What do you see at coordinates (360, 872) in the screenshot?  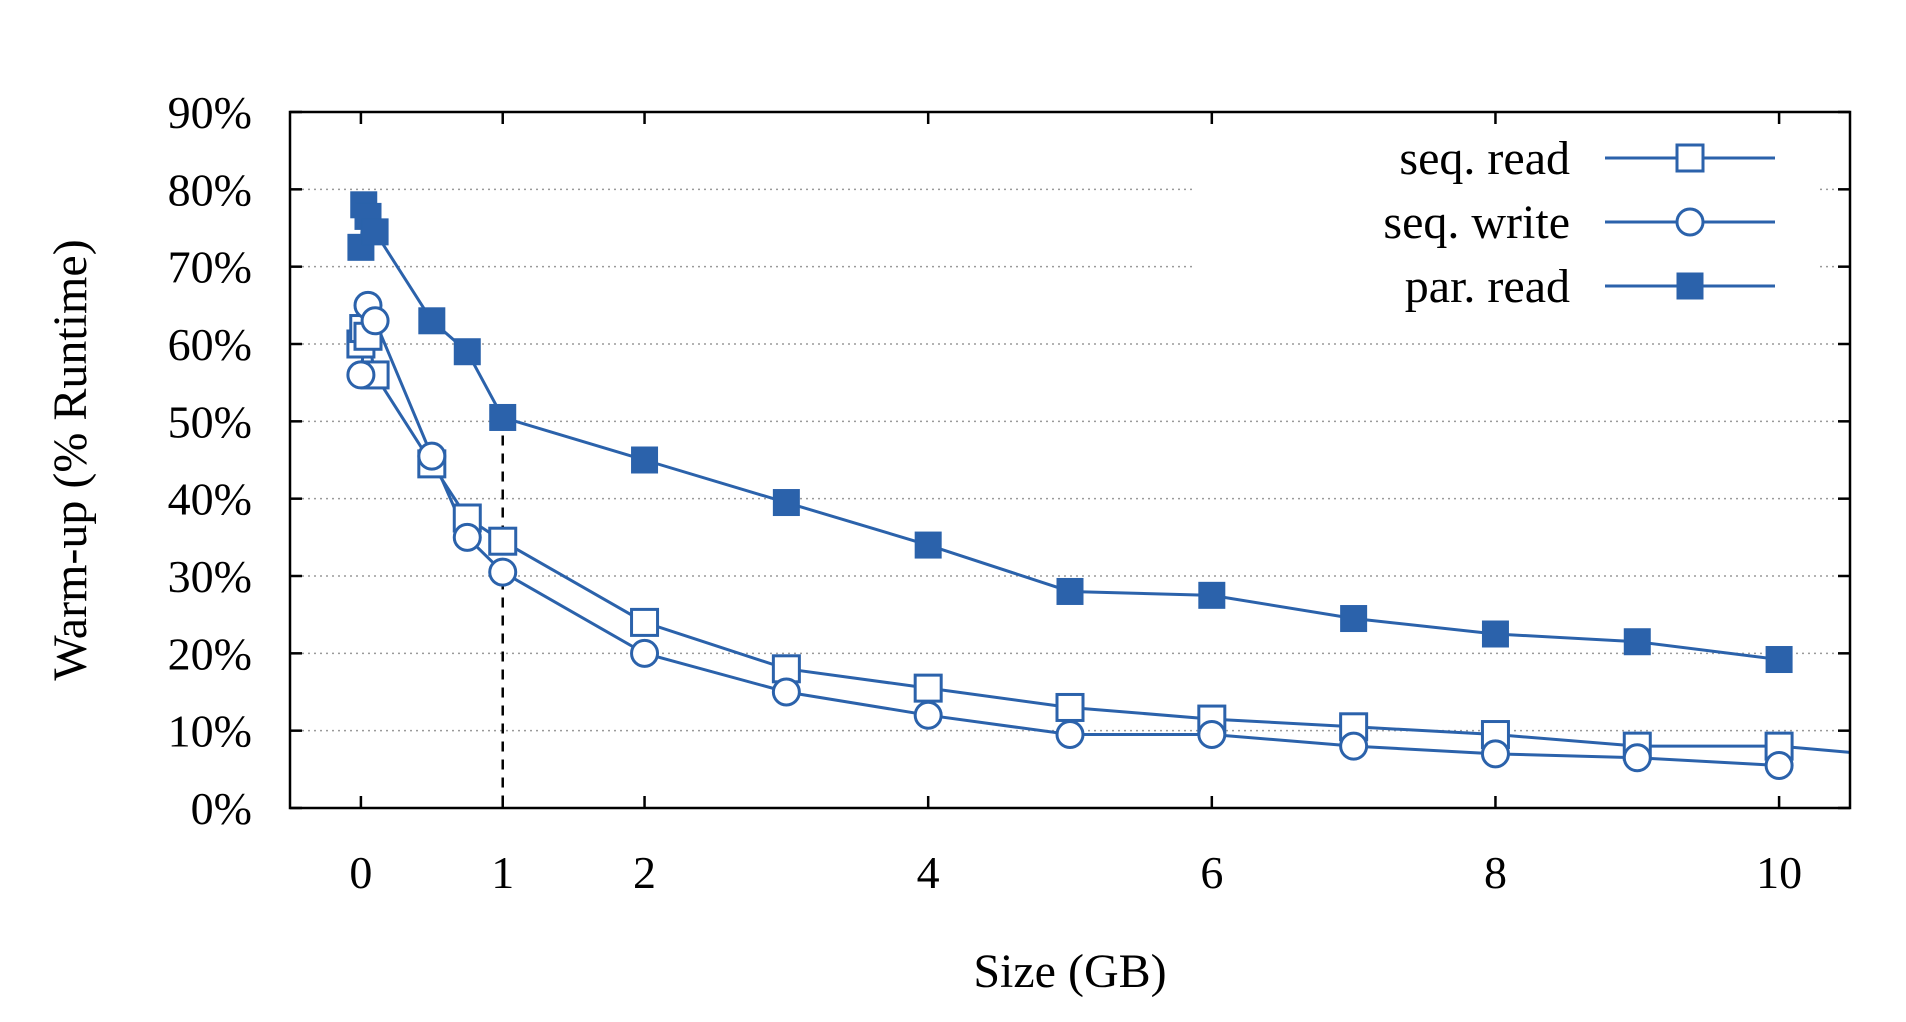 I see `x-tick-label: 0` at bounding box center [360, 872].